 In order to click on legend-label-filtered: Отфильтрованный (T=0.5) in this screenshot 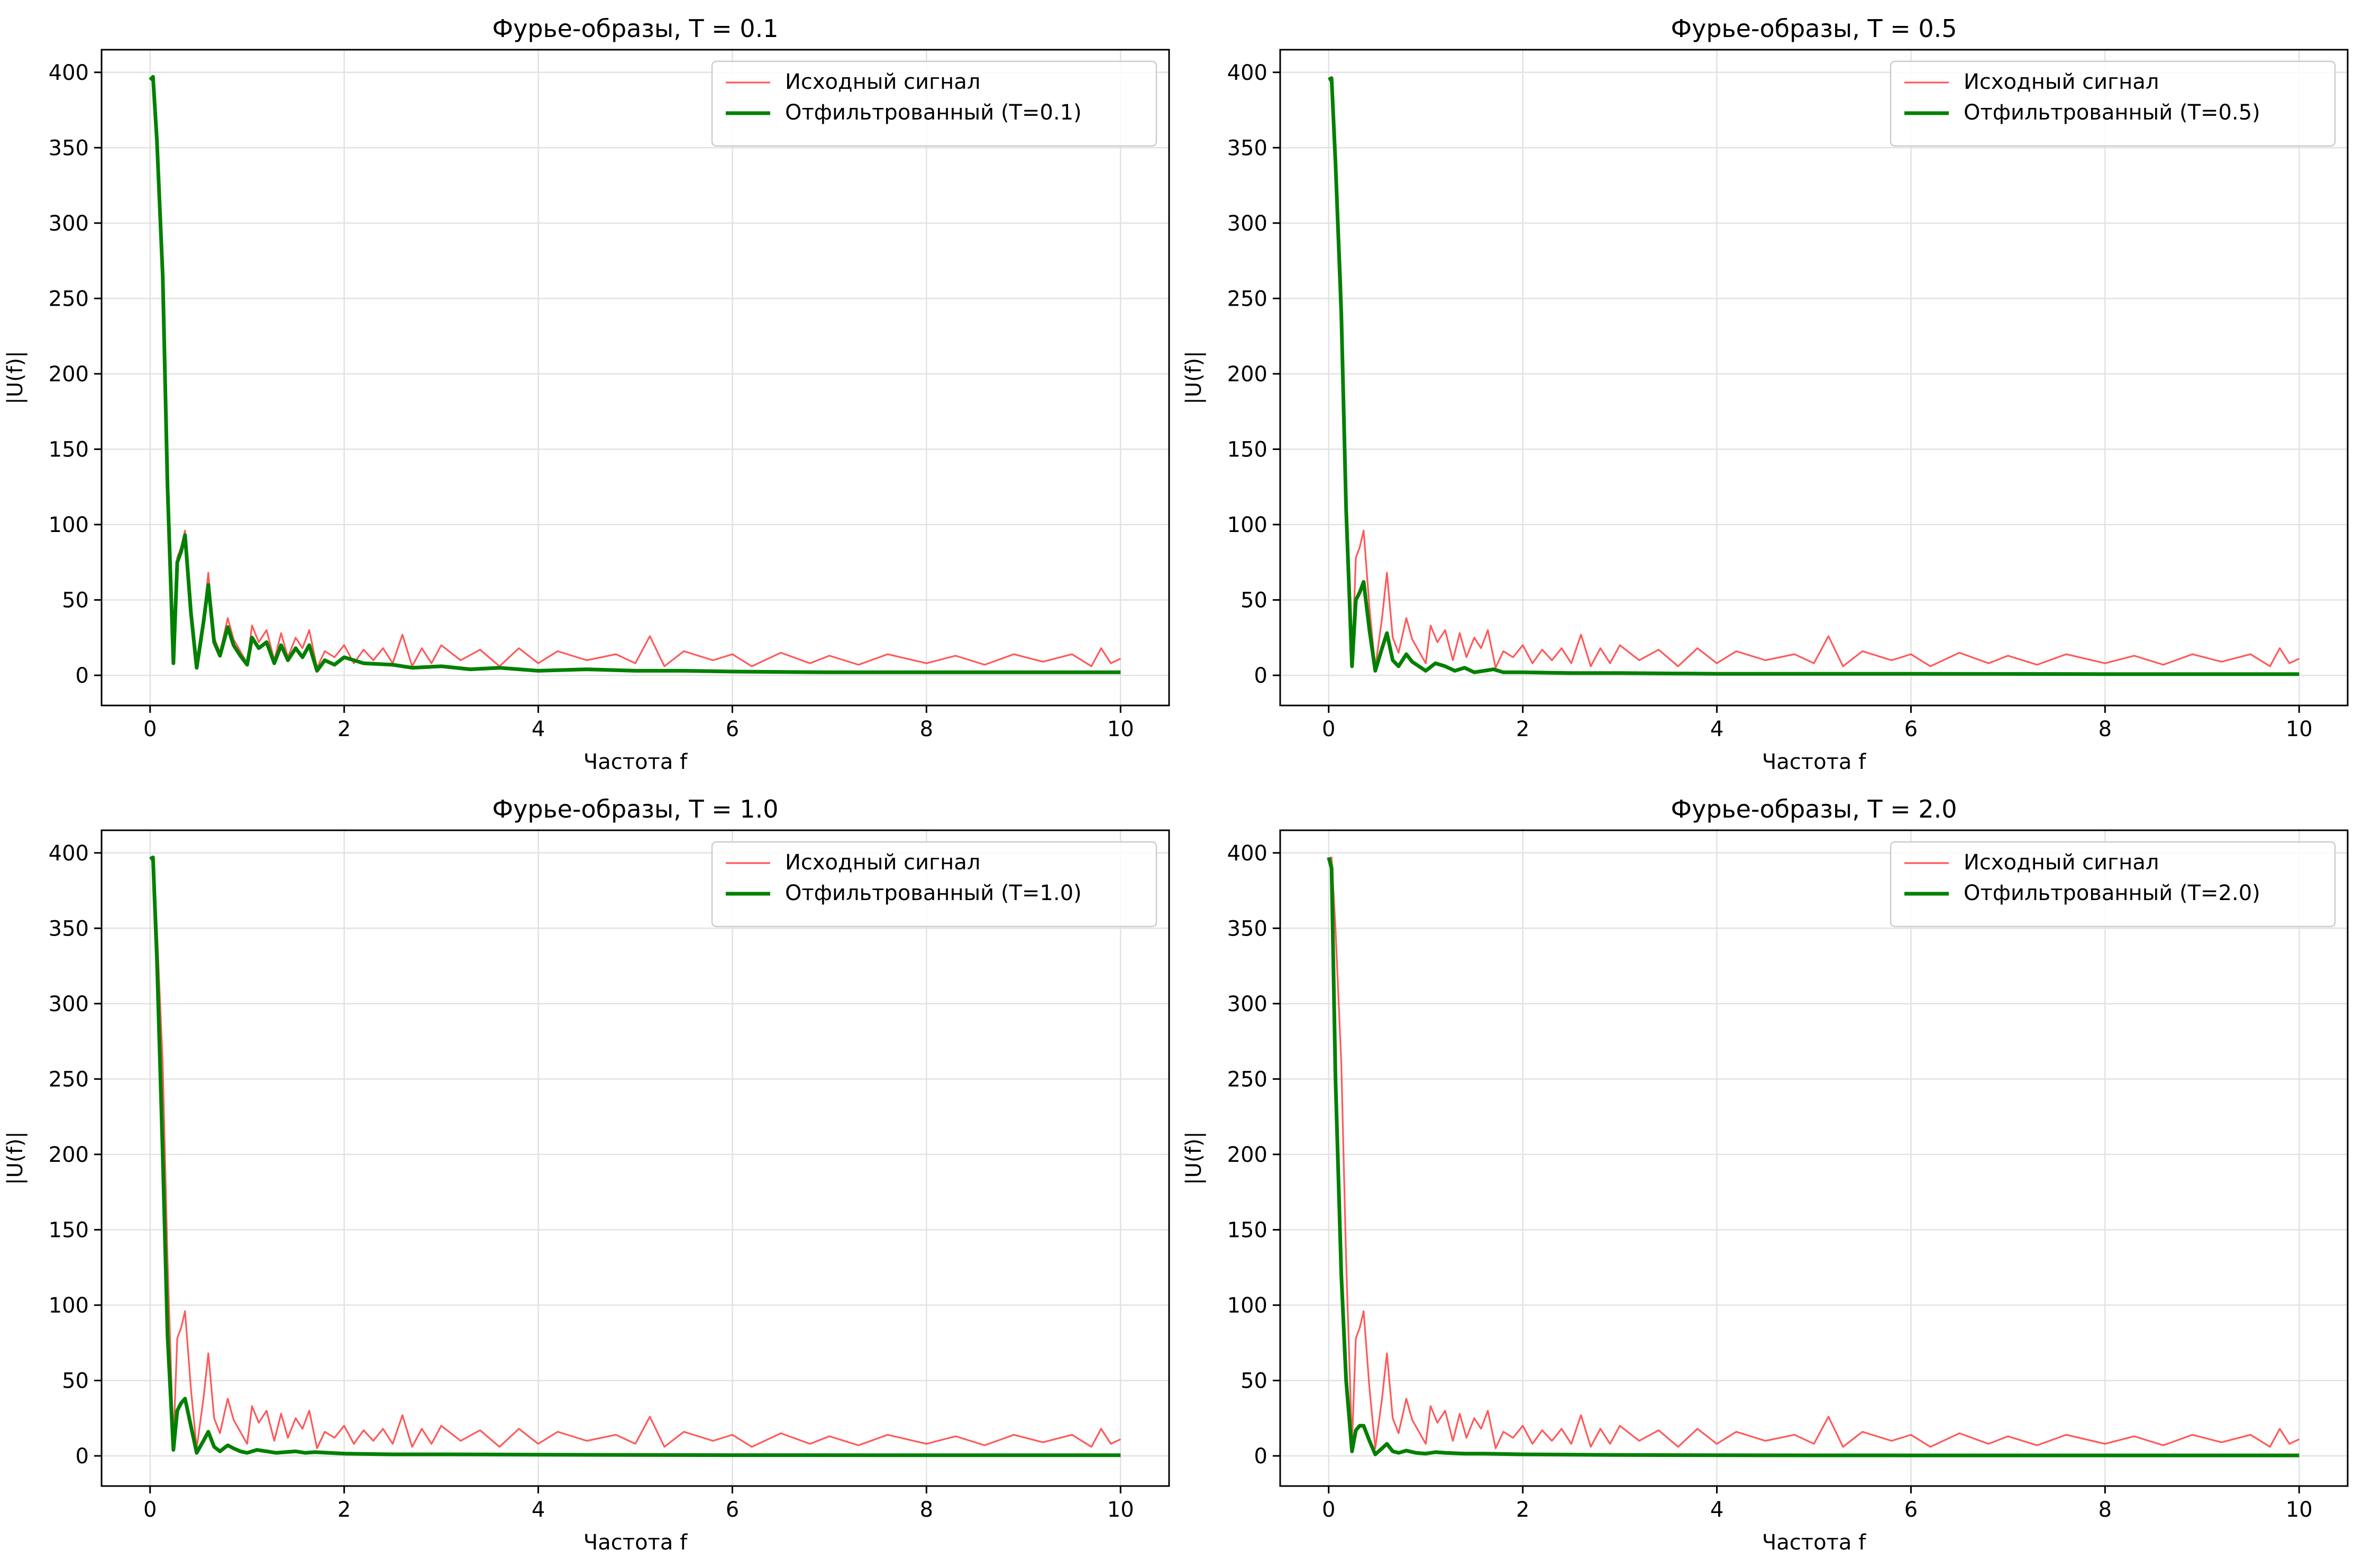, I will do `click(2112, 112)`.